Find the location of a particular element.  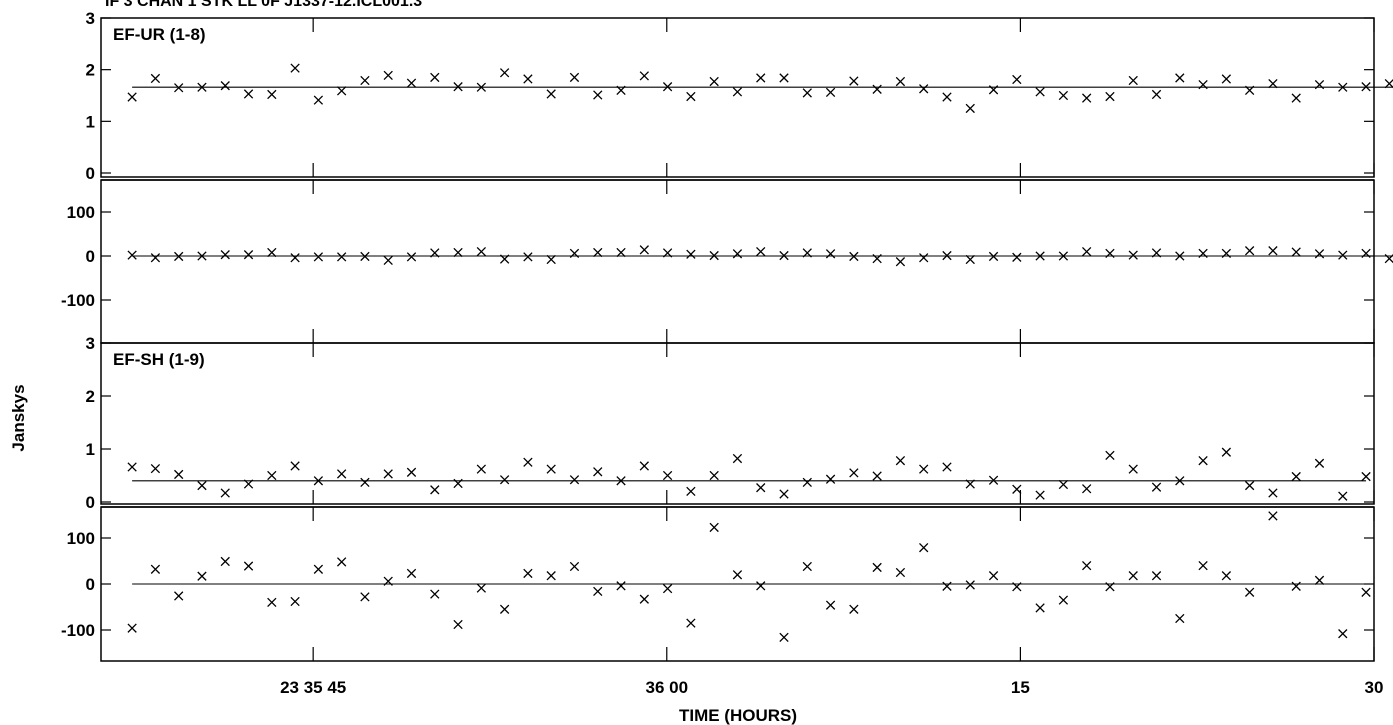

y-axis-label: Janskys is located at coordinates (18, 417).